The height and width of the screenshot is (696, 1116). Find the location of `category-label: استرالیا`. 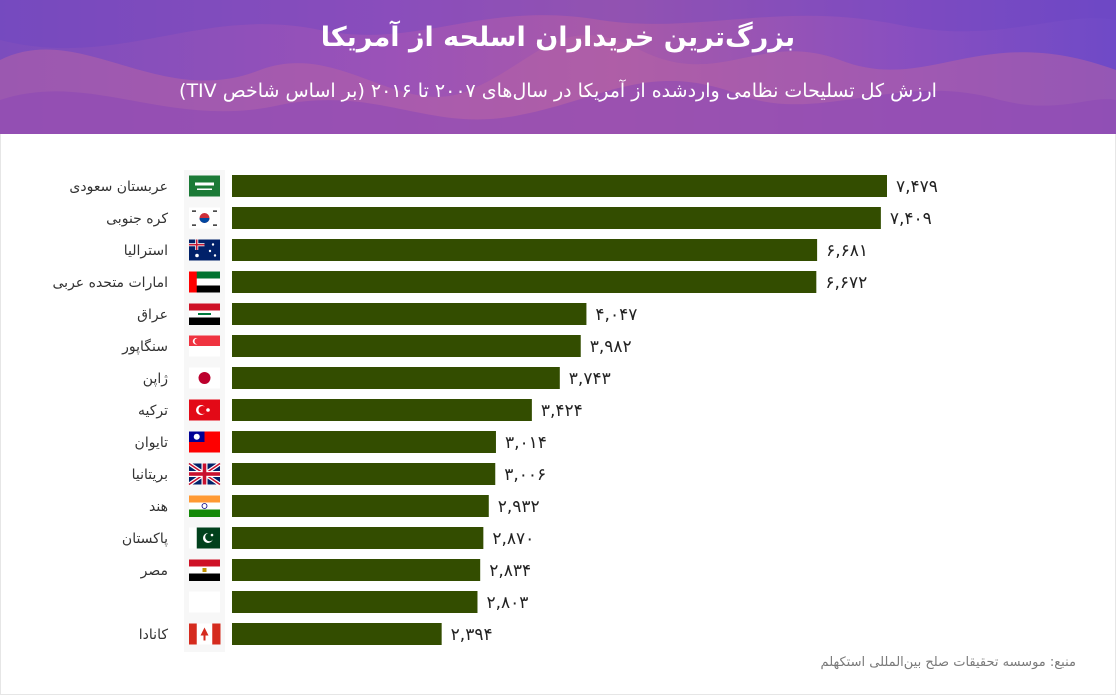

category-label: استرالیا is located at coordinates (146, 251).